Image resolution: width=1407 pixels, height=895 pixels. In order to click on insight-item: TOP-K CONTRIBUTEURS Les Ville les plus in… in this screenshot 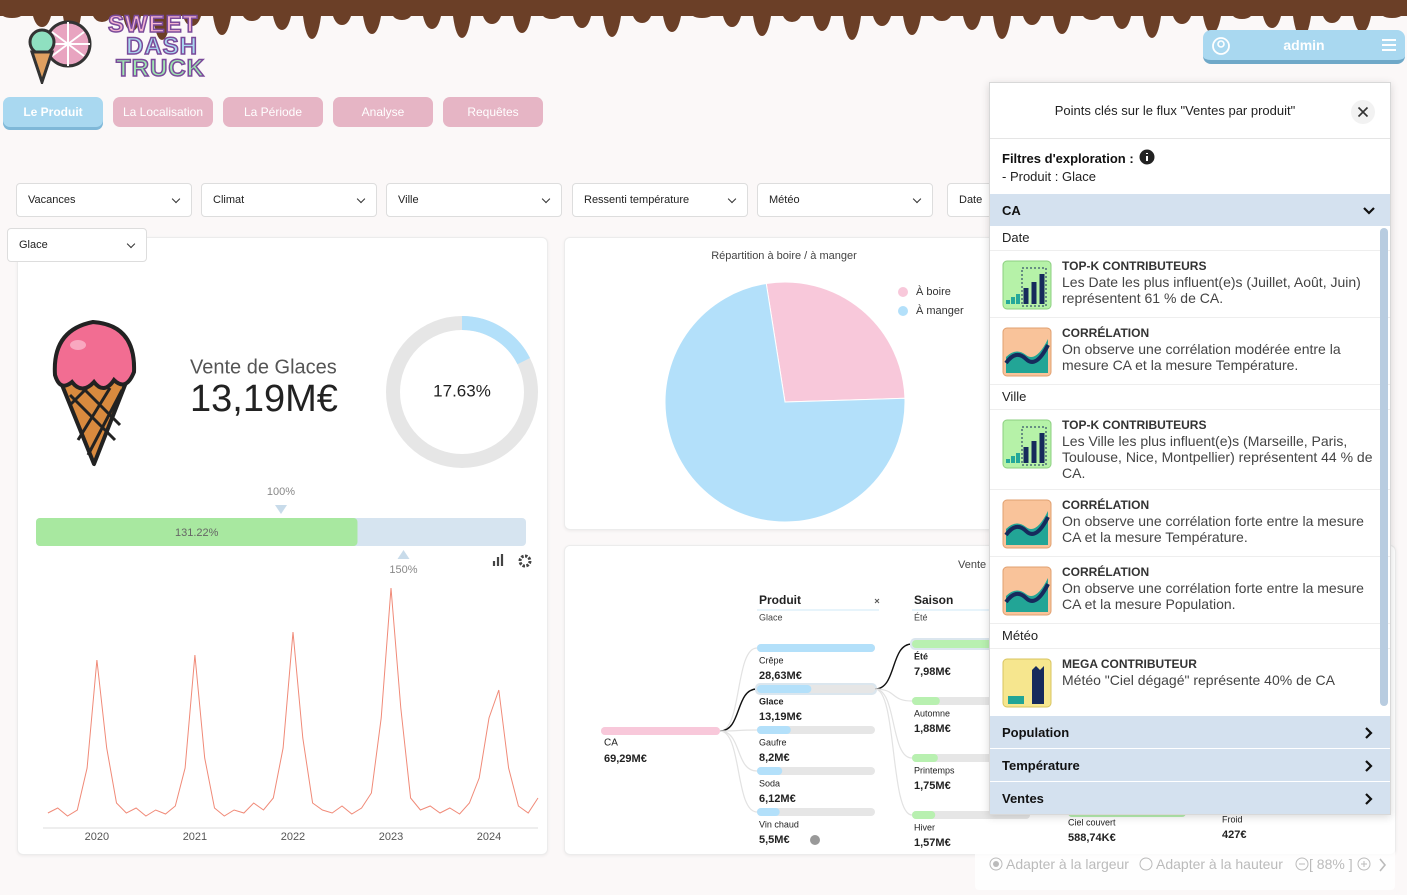, I will do `click(1190, 450)`.